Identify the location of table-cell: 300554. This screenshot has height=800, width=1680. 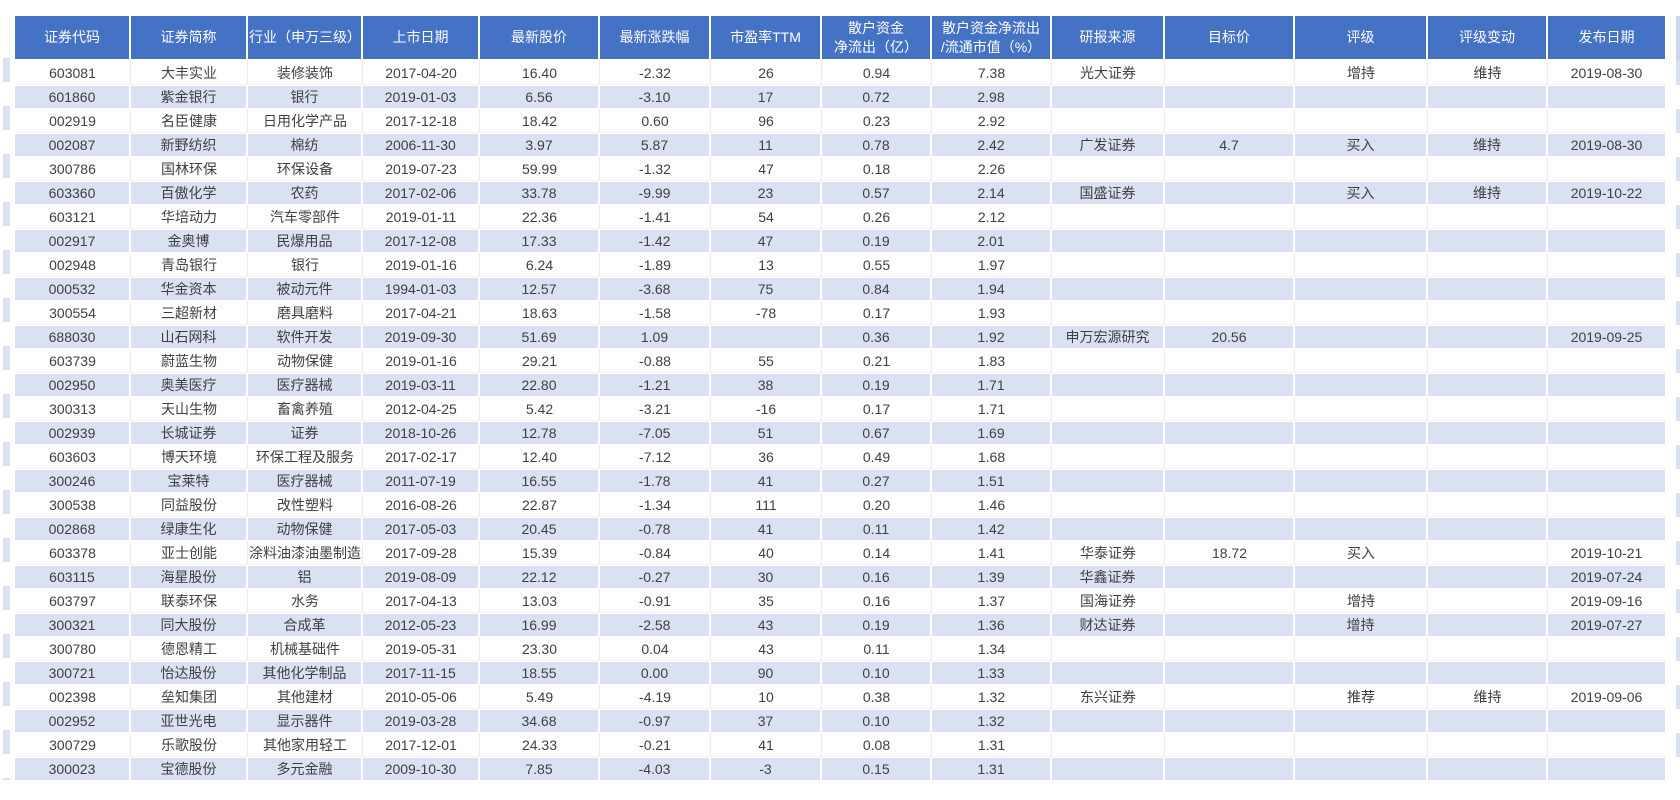
(73, 313).